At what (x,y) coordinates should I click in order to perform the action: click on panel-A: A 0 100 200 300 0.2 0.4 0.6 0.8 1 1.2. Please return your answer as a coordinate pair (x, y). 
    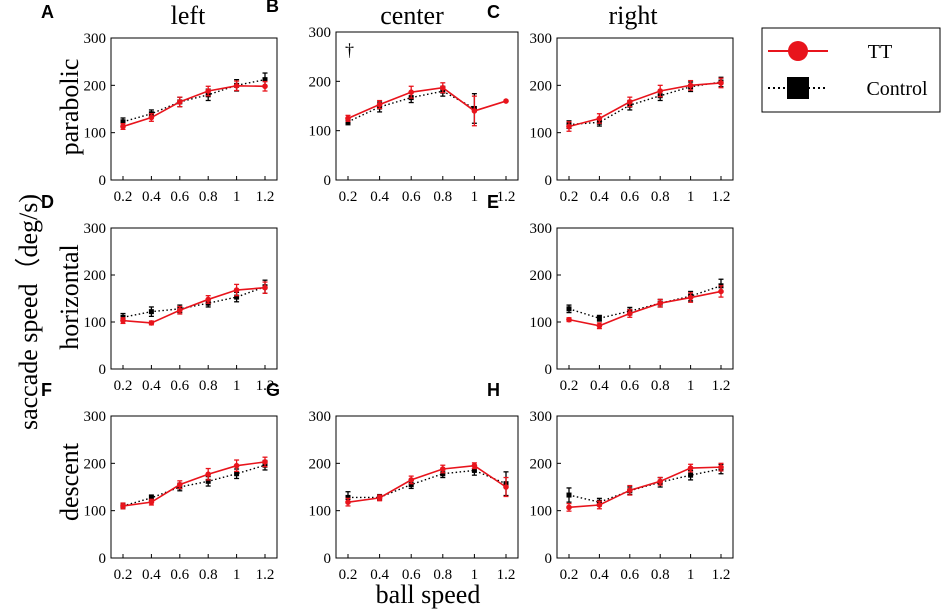
    Looking at the image, I should click on (159, 103).